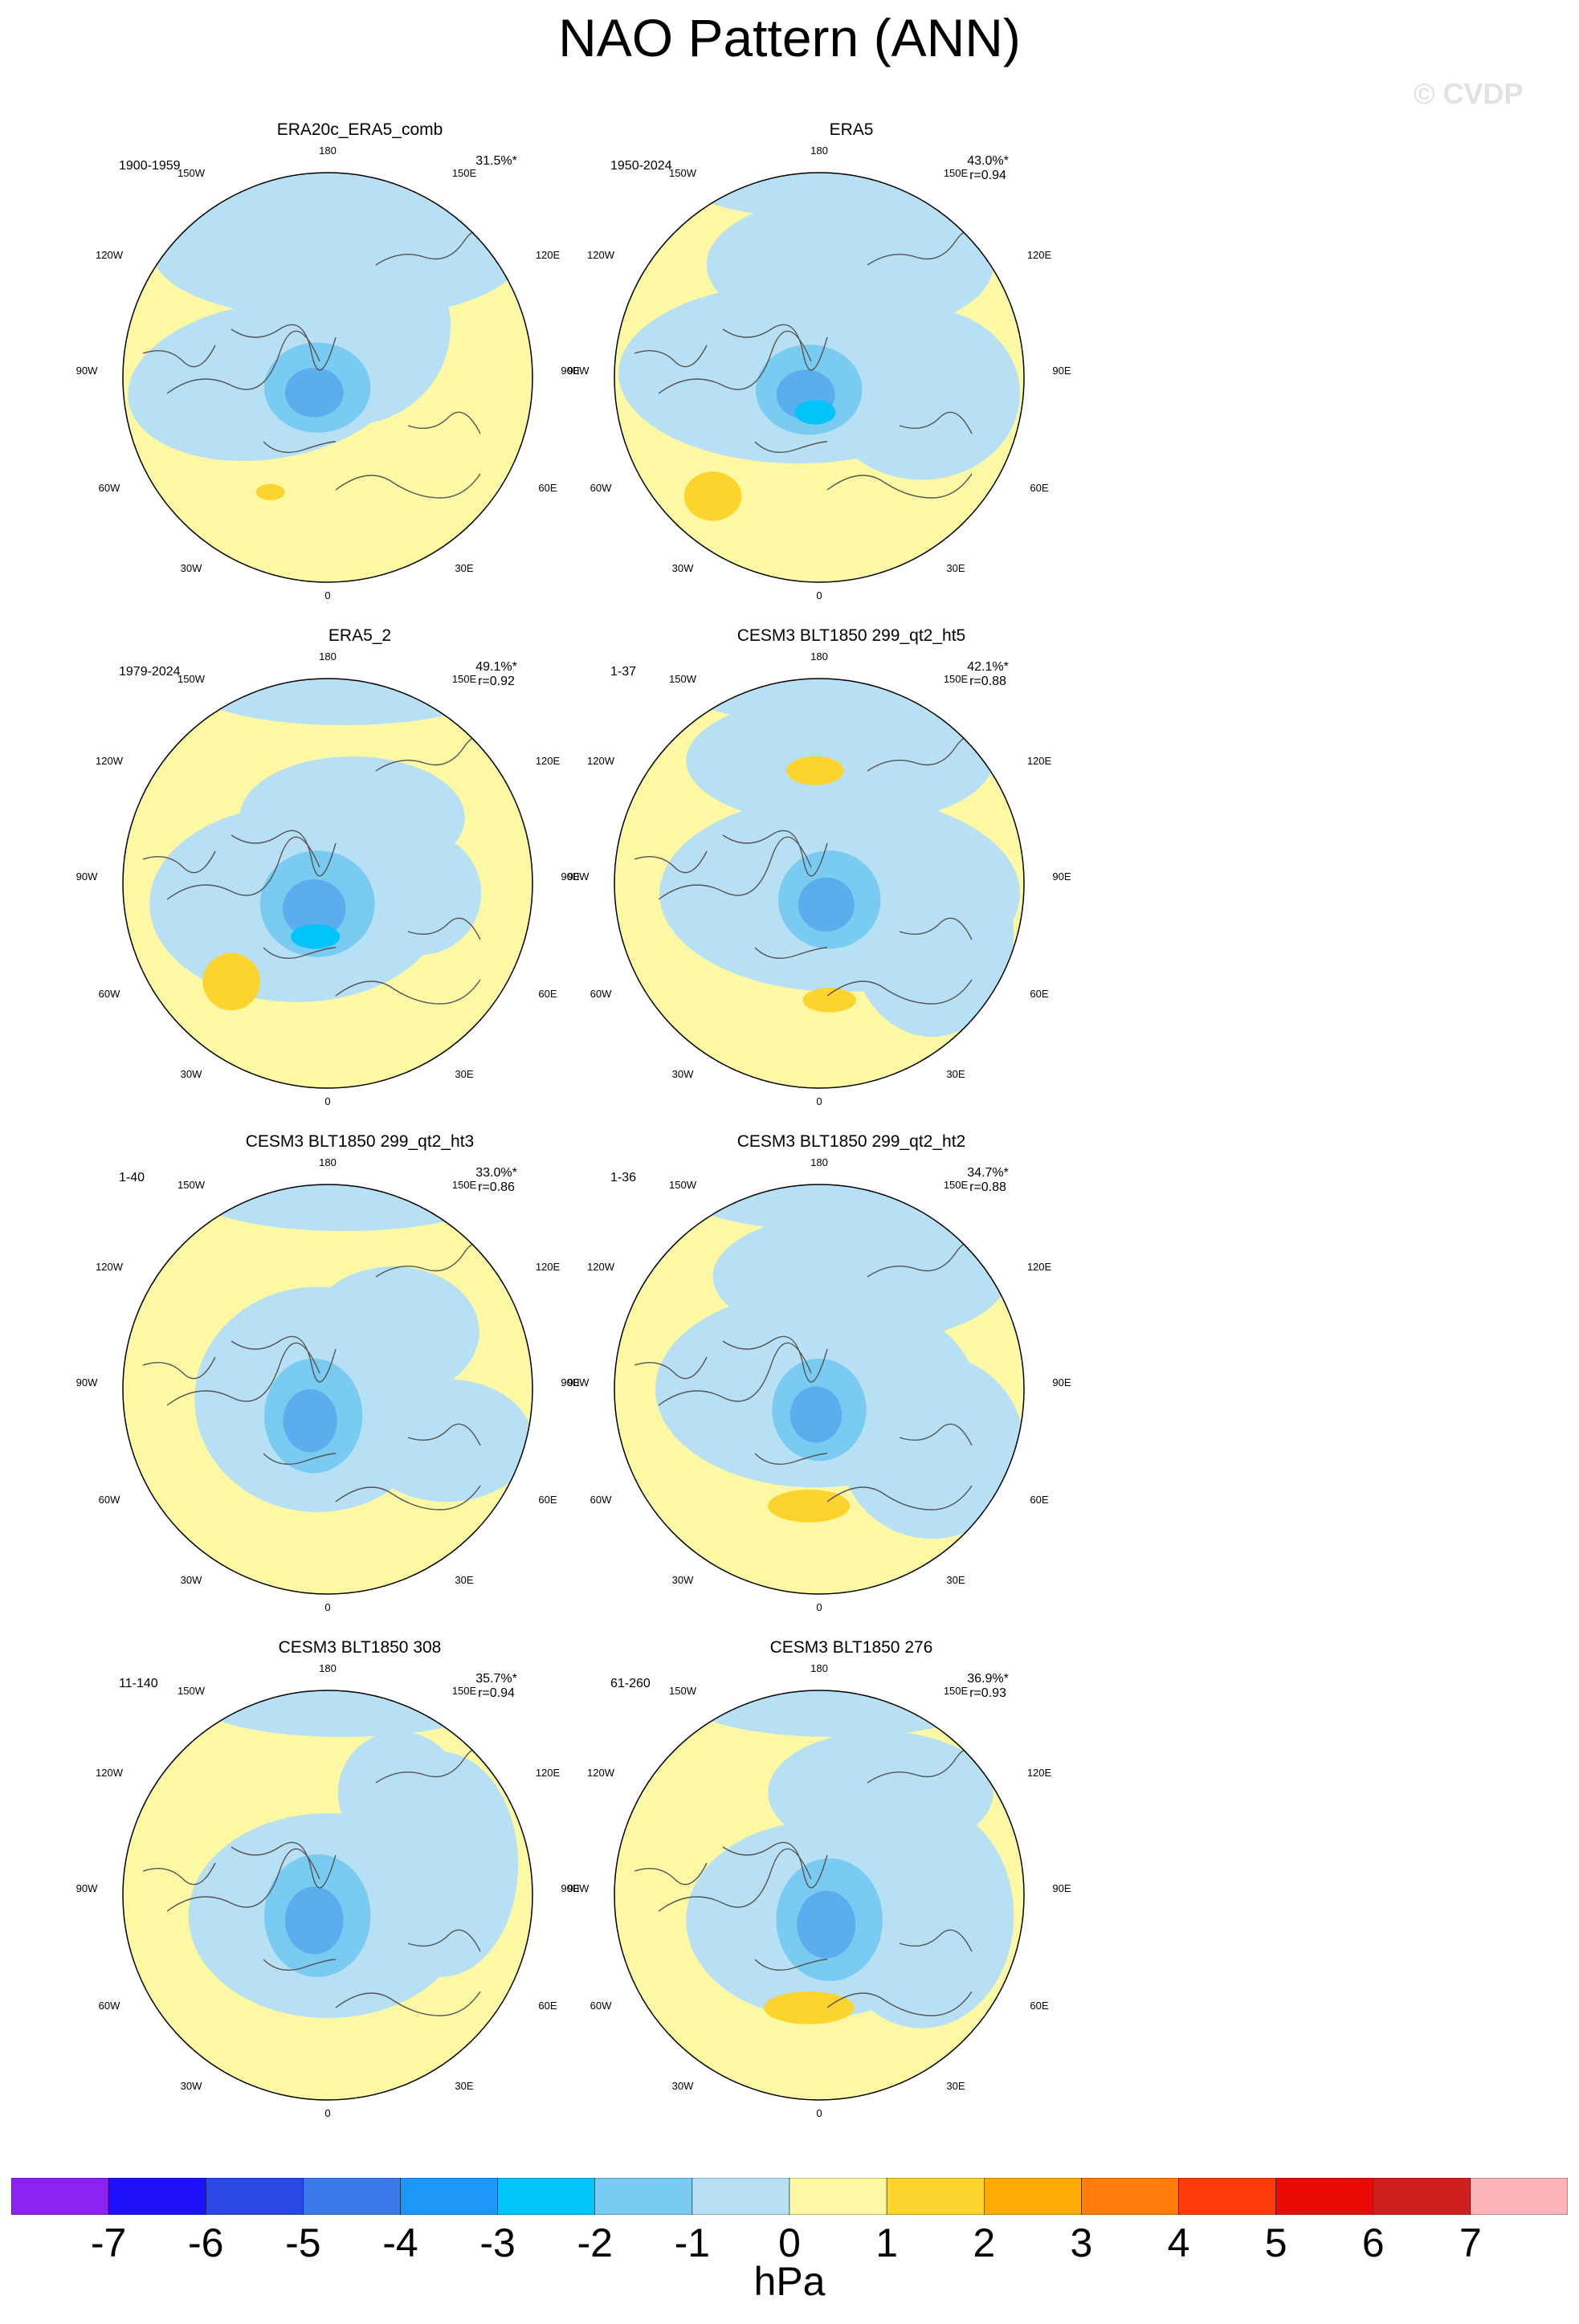  I want to click on colorbar-tick: -6, so click(206, 2243).